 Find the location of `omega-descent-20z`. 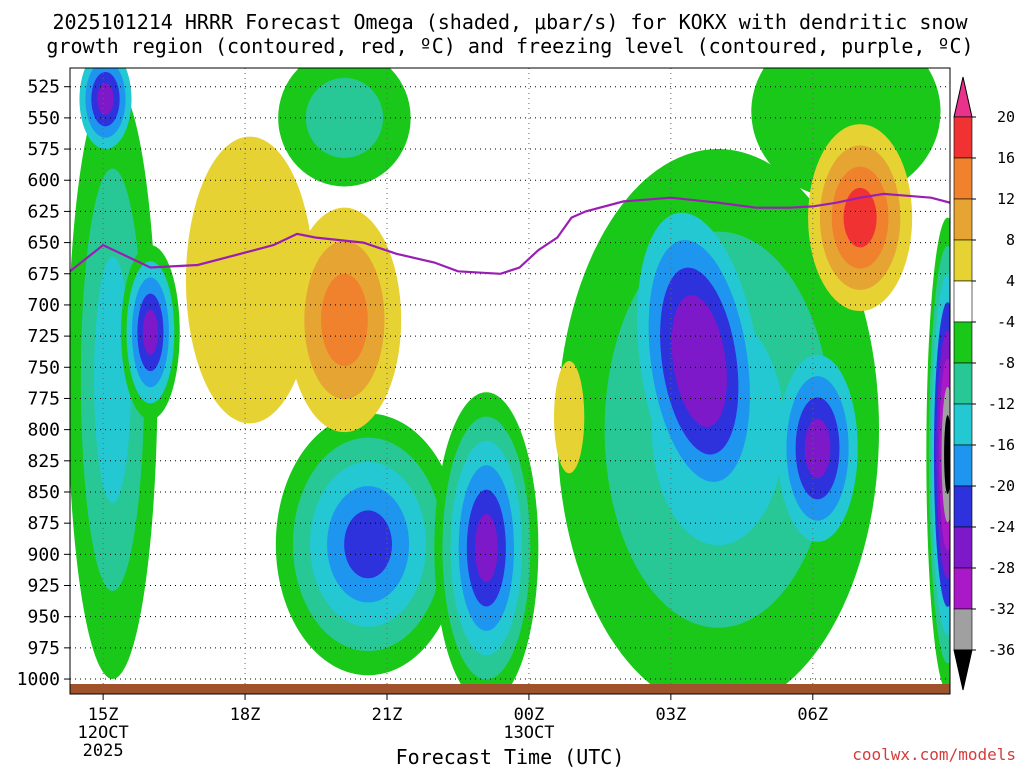

omega-descent-20z is located at coordinates (344, 320).